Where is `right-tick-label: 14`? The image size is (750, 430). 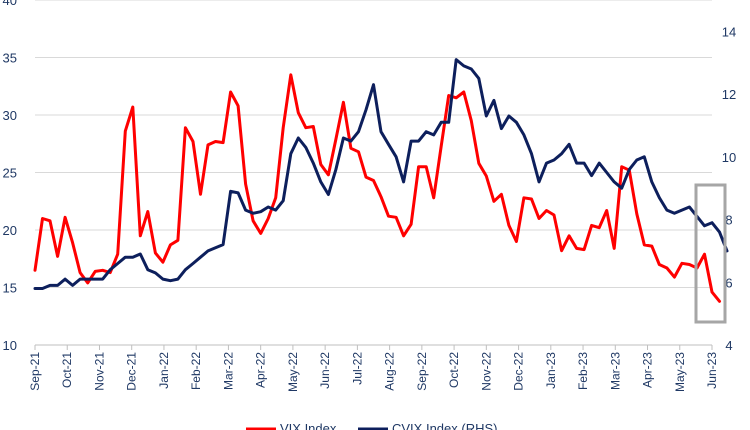
right-tick-label: 14 is located at coordinates (729, 31).